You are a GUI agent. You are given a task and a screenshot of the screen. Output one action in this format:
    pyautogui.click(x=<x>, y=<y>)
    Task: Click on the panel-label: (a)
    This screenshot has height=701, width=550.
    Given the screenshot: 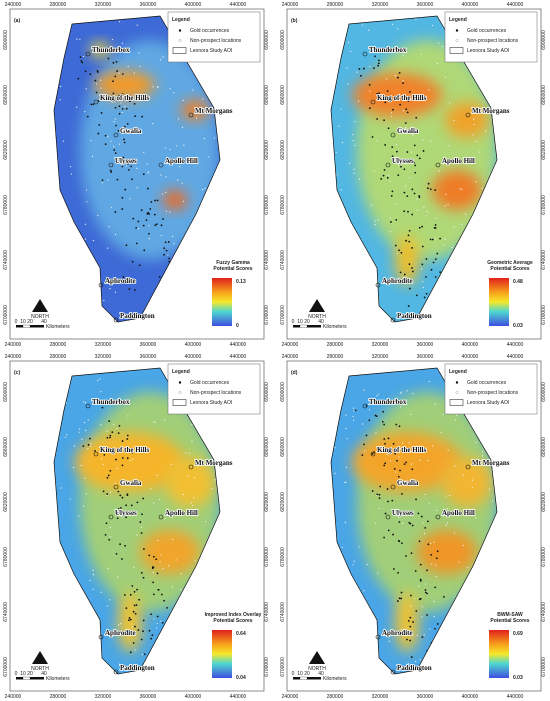 What is the action you would take?
    pyautogui.click(x=17, y=21)
    